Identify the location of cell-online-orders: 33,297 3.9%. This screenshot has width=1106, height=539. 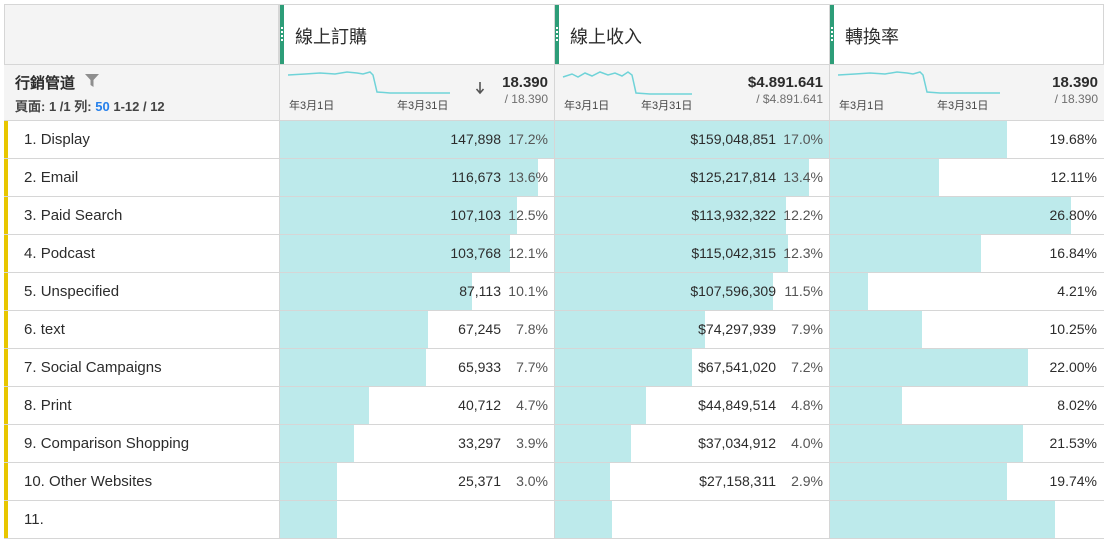
(416, 443).